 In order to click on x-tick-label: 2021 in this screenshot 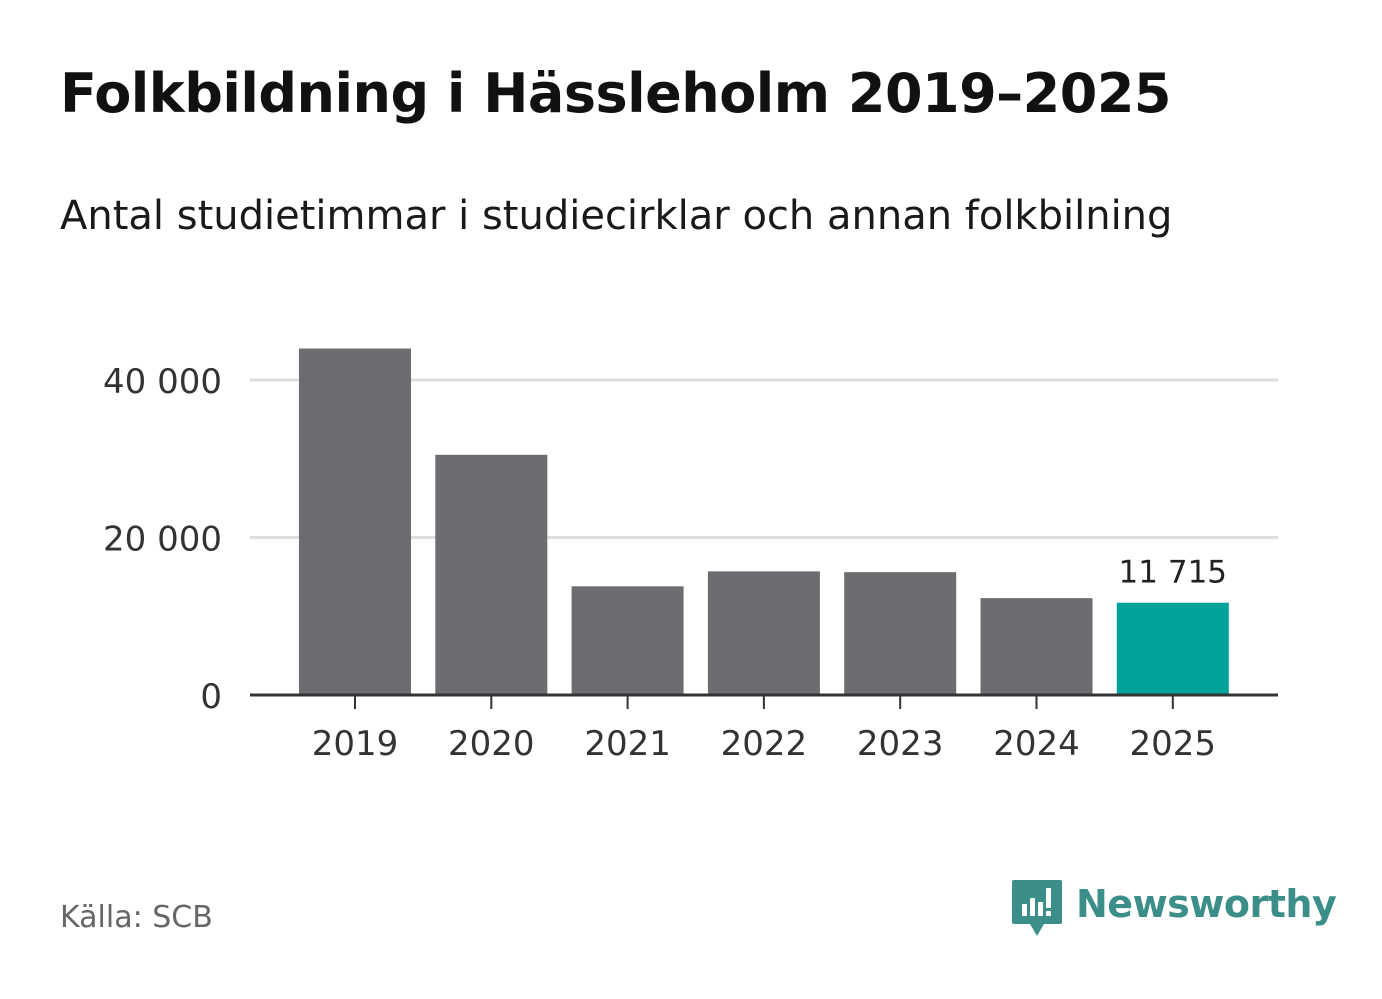, I will do `click(627, 744)`.